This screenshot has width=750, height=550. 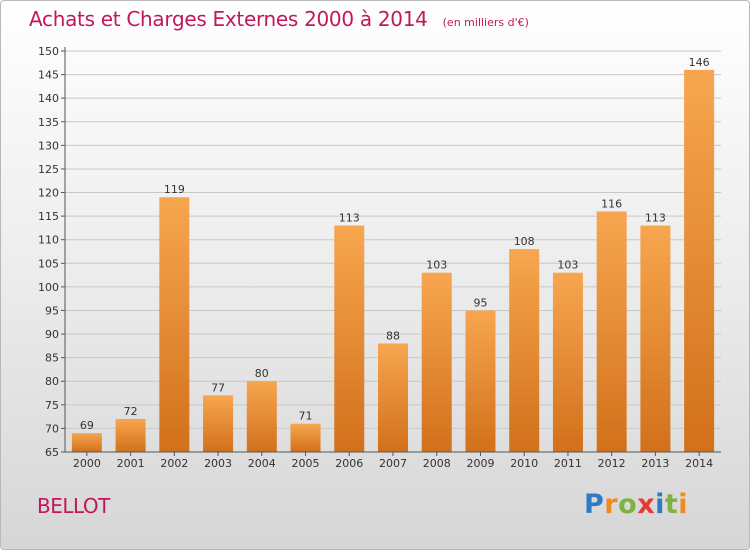 What do you see at coordinates (480, 302) in the screenshot?
I see `bar-value-label: 95` at bounding box center [480, 302].